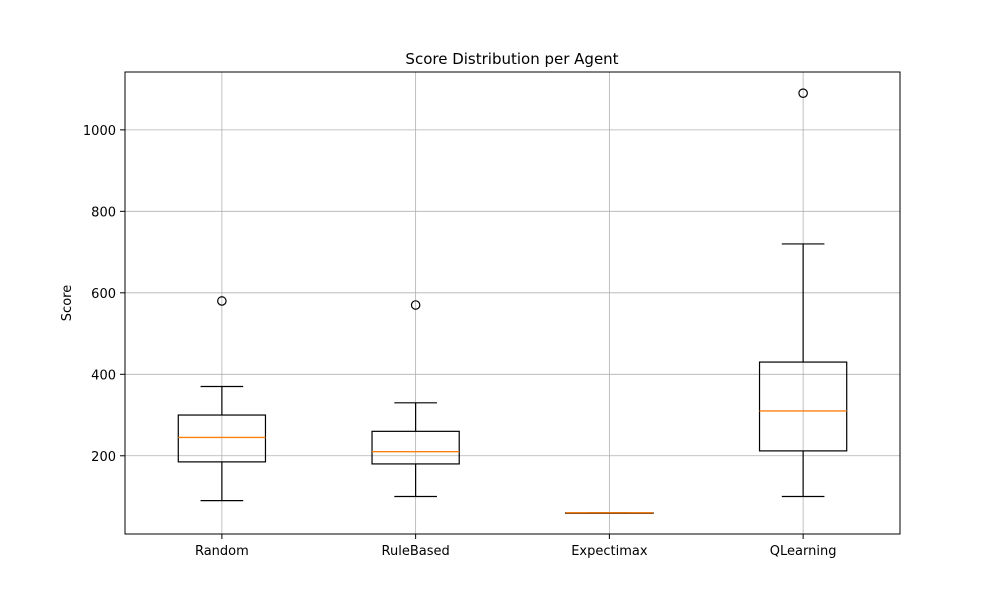 The image size is (1000, 600). I want to click on box-group-expectimax, so click(609, 513).